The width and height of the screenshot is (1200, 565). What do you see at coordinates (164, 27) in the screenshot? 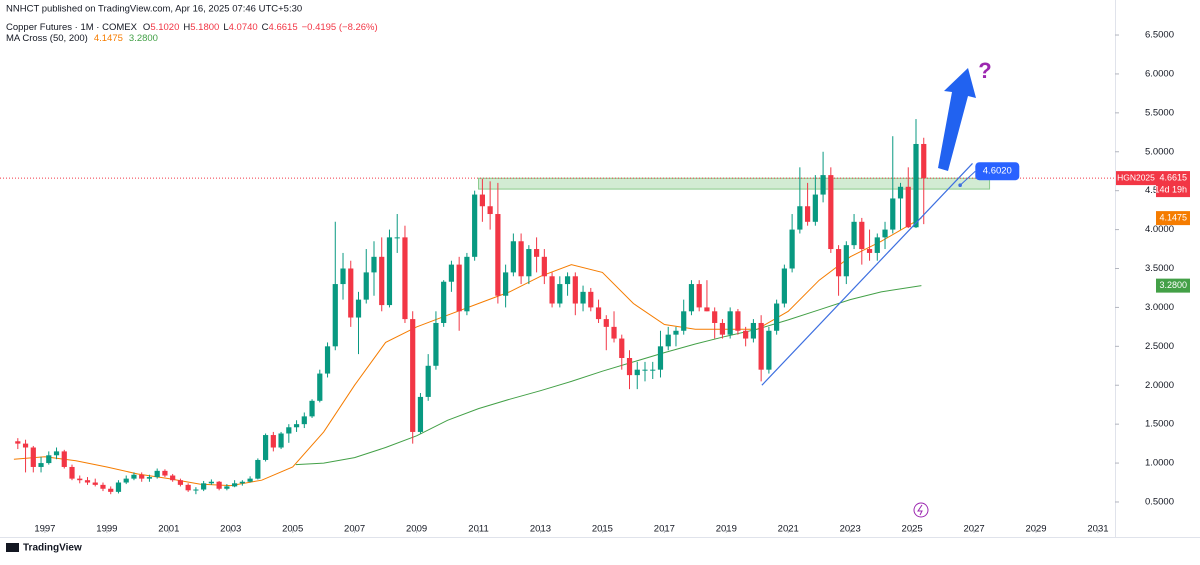
I see `ohlc-value: 5.1020` at bounding box center [164, 27].